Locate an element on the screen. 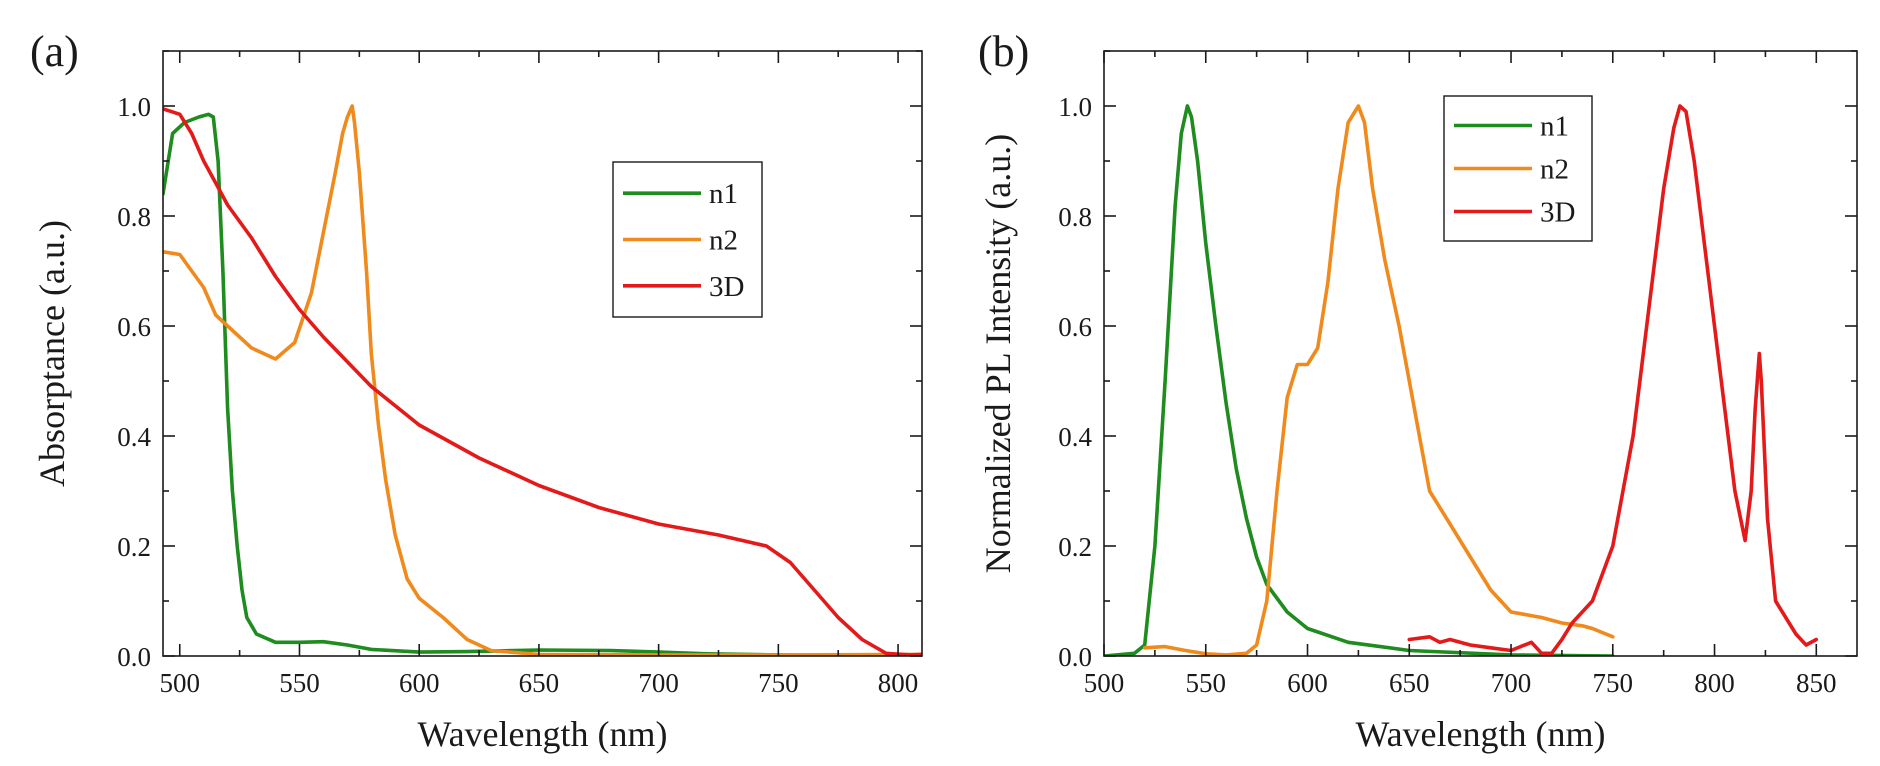  panel-label: (a) is located at coordinates (54, 51).